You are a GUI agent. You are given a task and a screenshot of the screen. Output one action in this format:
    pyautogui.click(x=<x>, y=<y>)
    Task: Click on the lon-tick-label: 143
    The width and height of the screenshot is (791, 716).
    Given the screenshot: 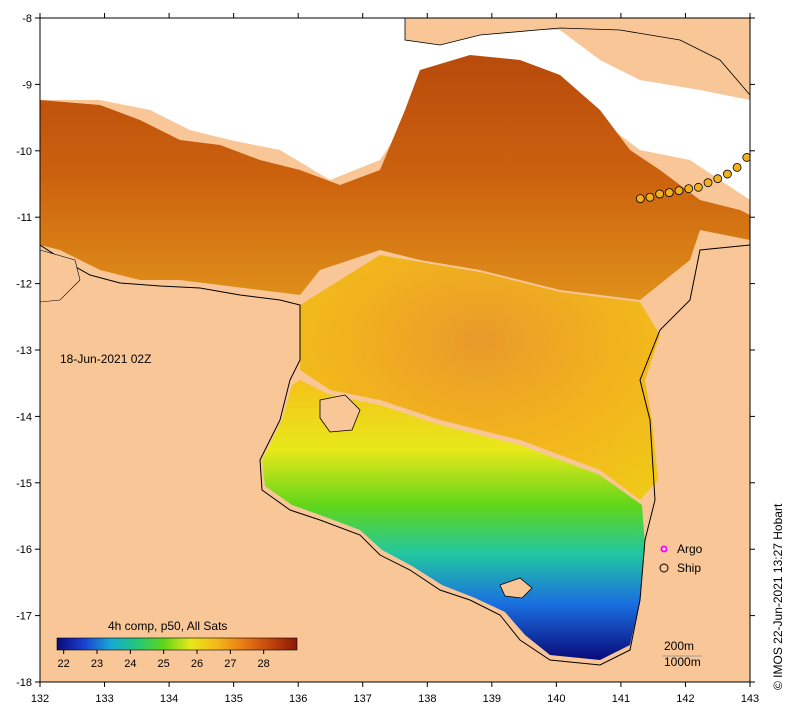 What is the action you would take?
    pyautogui.click(x=750, y=699)
    